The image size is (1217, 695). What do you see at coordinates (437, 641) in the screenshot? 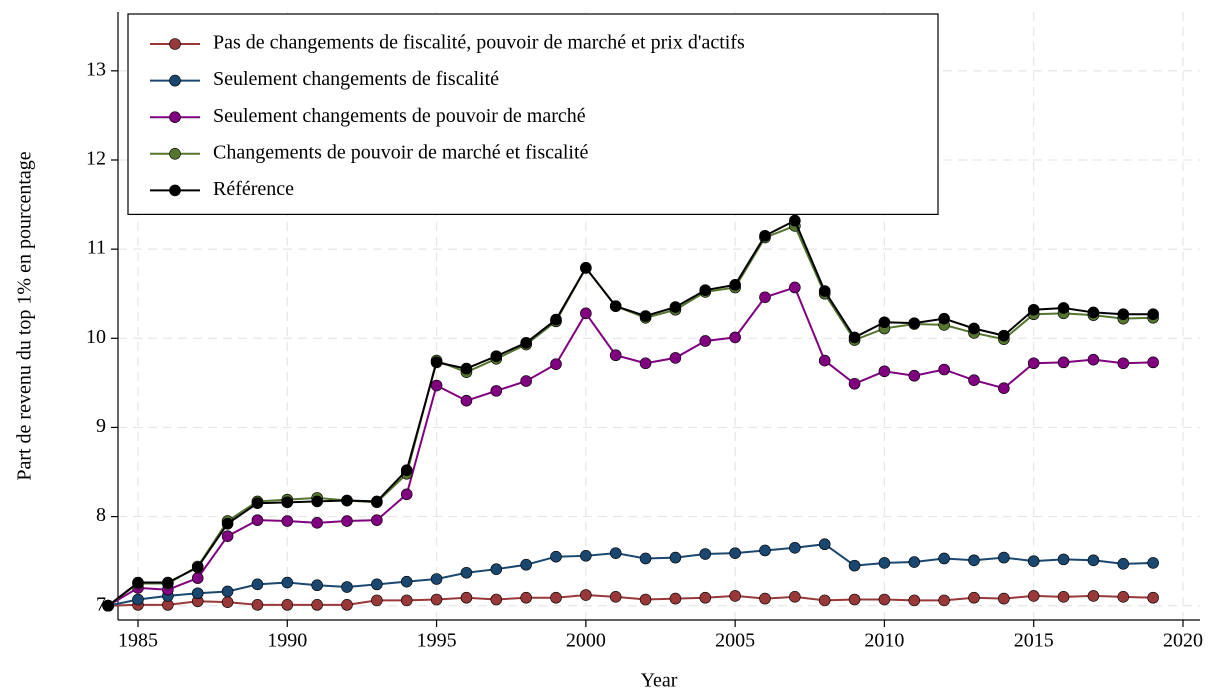
I see `x-tick-label: 1995` at bounding box center [437, 641].